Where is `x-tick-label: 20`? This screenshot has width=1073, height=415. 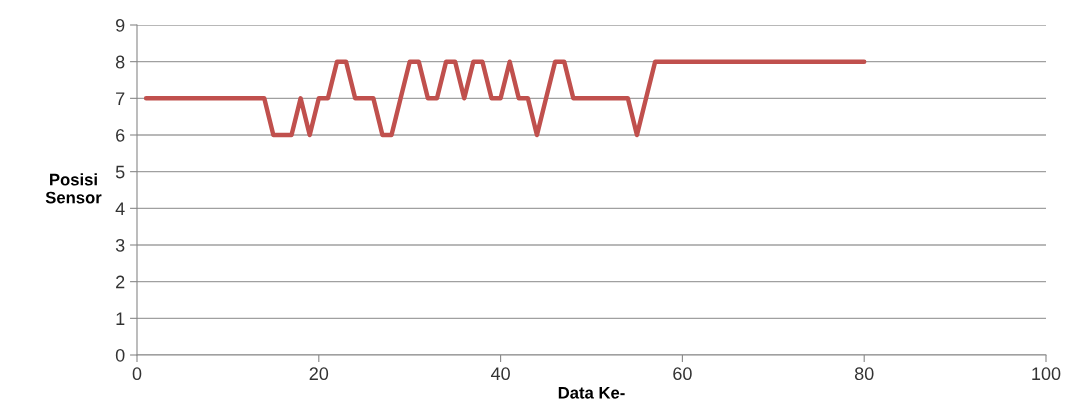
x-tick-label: 20 is located at coordinates (319, 374).